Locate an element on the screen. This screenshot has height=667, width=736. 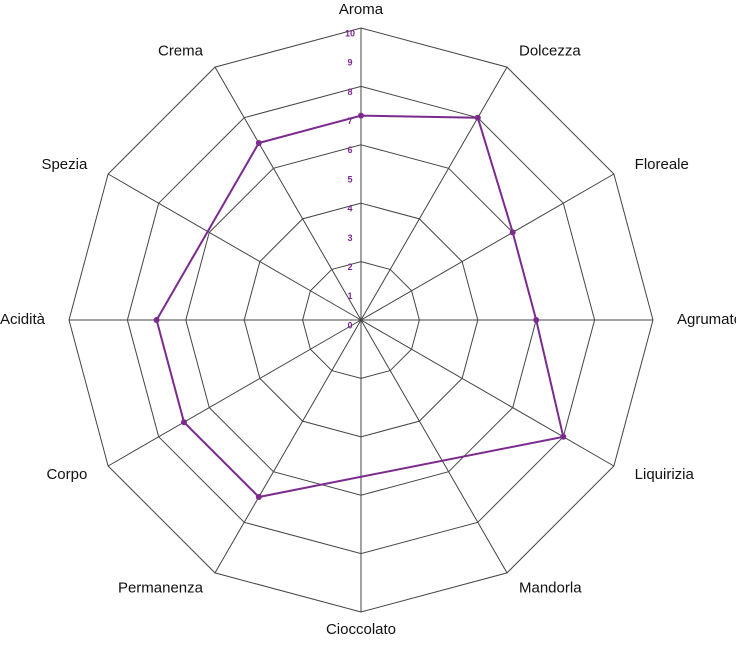
category-label: Floreale is located at coordinates (662, 164).